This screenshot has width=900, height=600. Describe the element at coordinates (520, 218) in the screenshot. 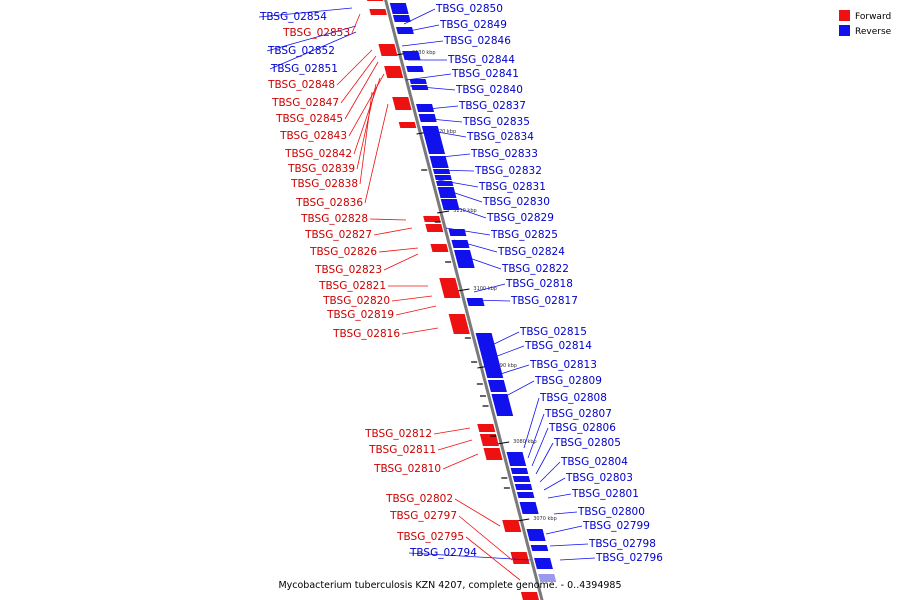

I see `reverse-gene-label: TBSG_02829` at that location.